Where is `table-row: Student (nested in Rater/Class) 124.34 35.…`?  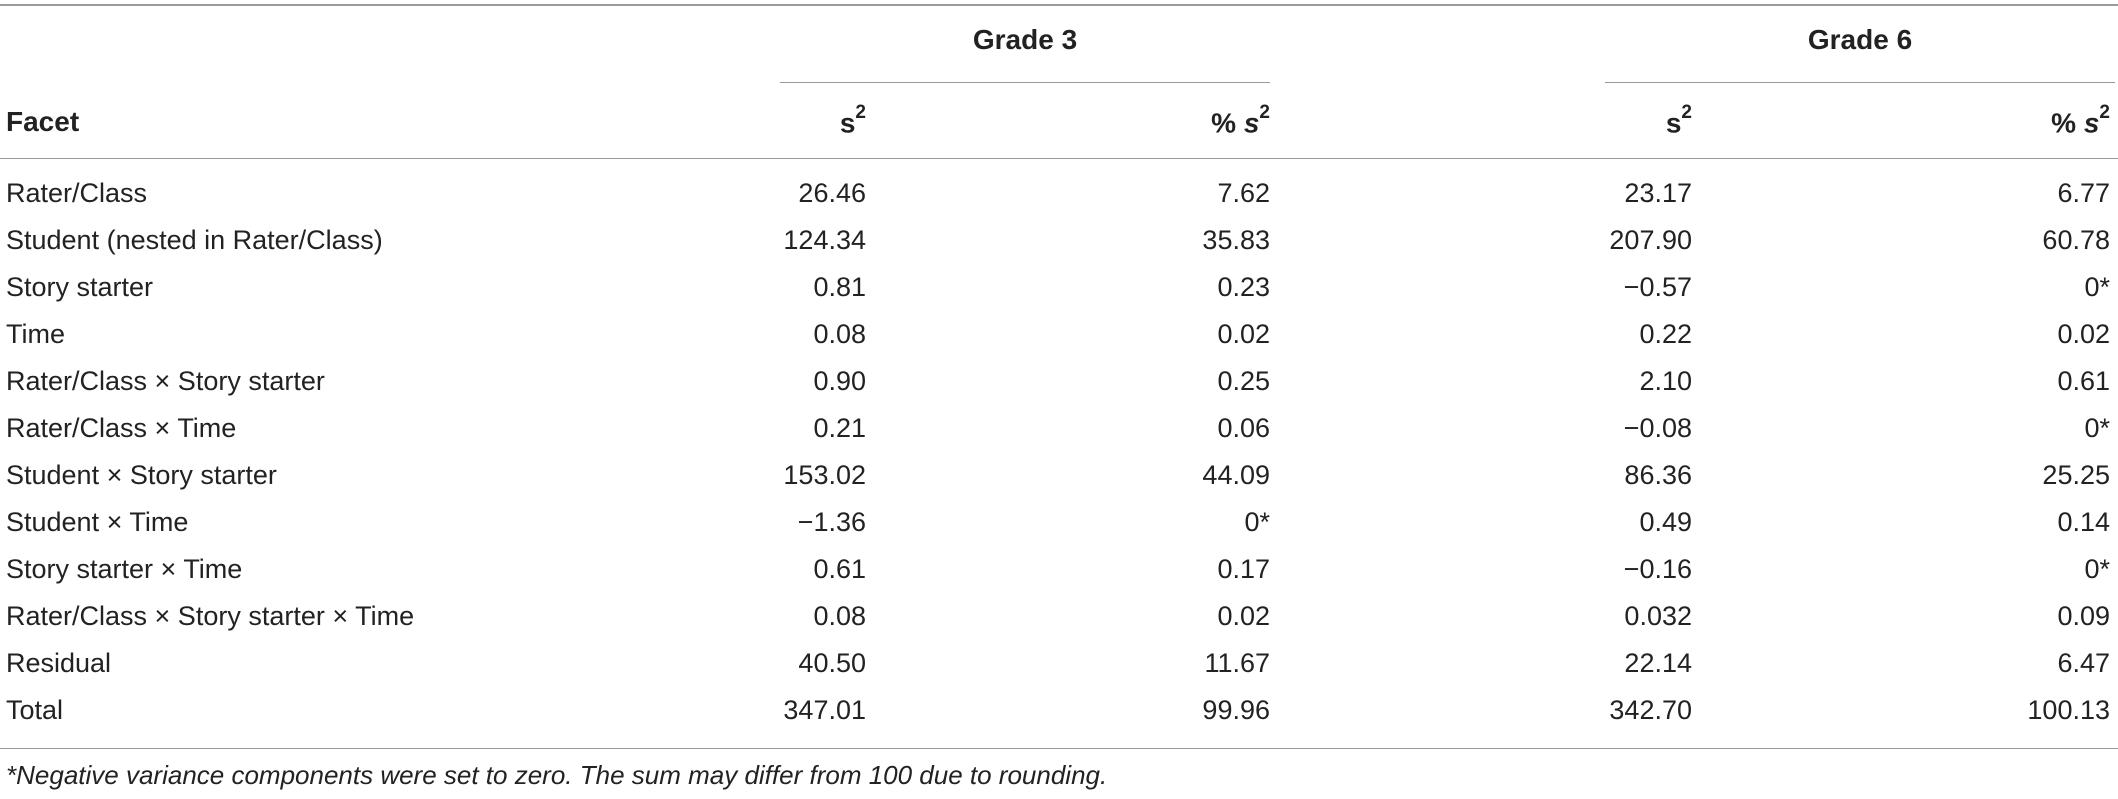 table-row: Student (nested in Rater/Class) 124.34 35.… is located at coordinates (1059, 240).